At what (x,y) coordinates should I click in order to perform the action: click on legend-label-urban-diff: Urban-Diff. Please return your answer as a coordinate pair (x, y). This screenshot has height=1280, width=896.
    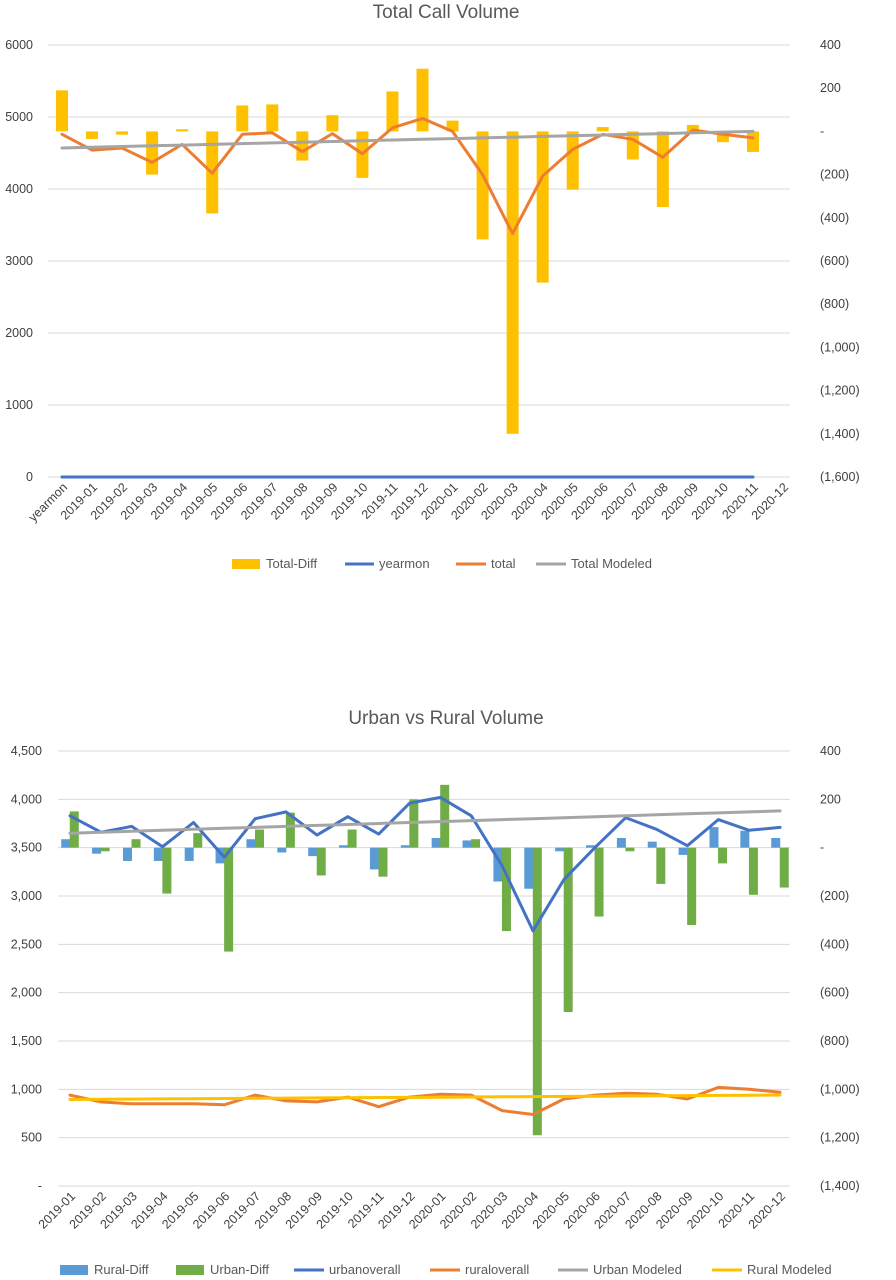
    Looking at the image, I should click on (239, 1269).